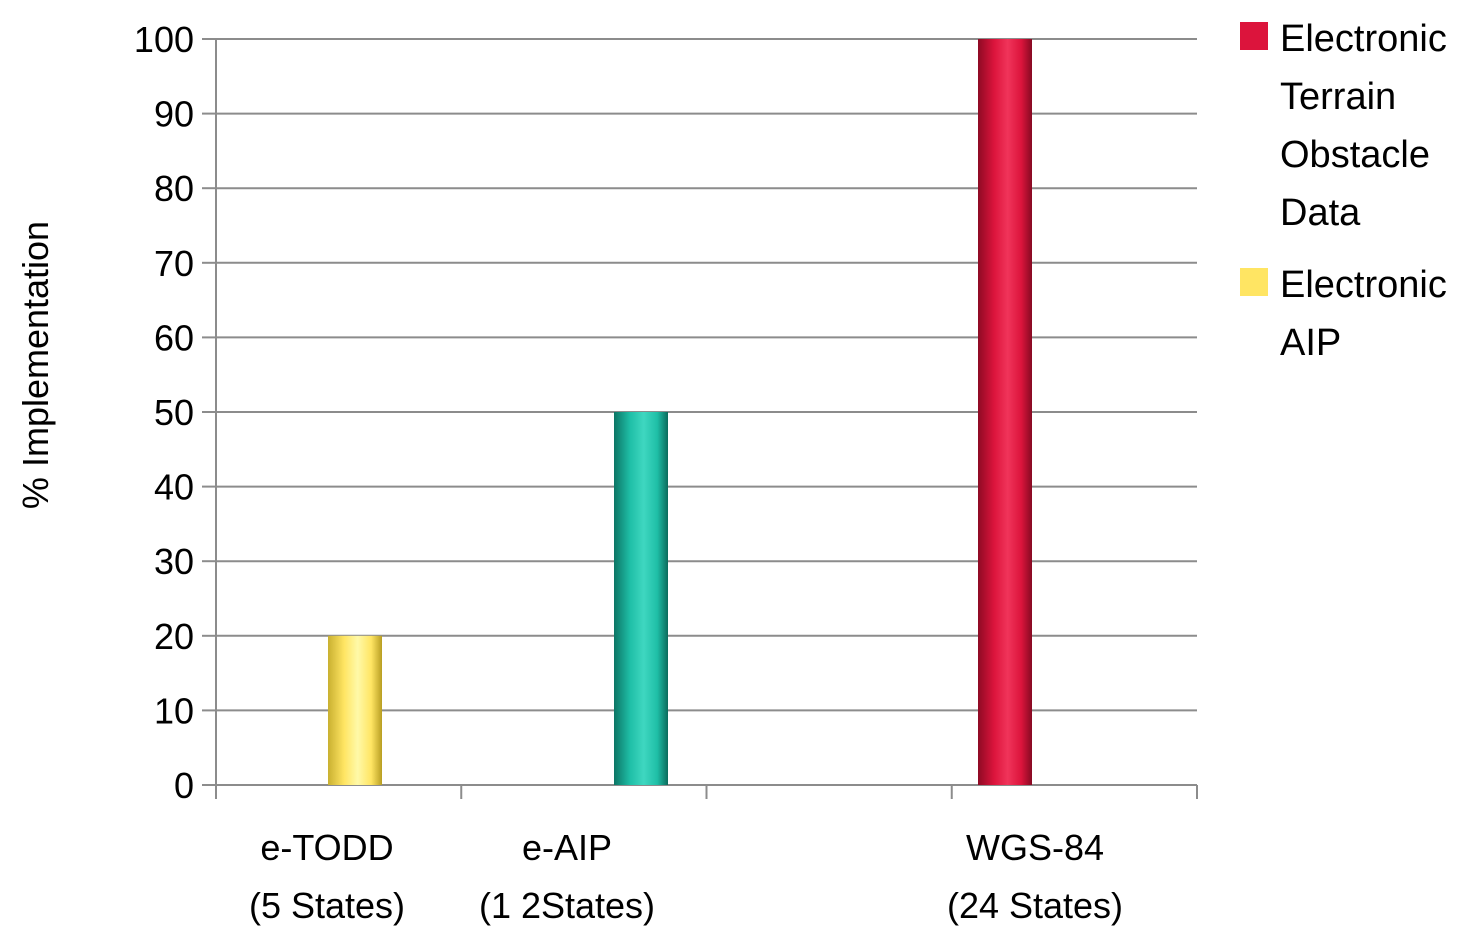 The width and height of the screenshot is (1479, 927). I want to click on x-tick-label-sub: (5 States), so click(327, 905).